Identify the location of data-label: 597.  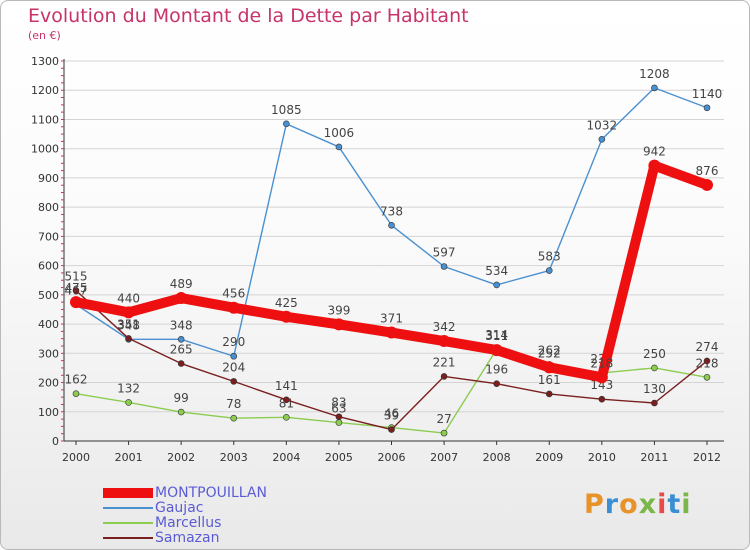
(444, 252).